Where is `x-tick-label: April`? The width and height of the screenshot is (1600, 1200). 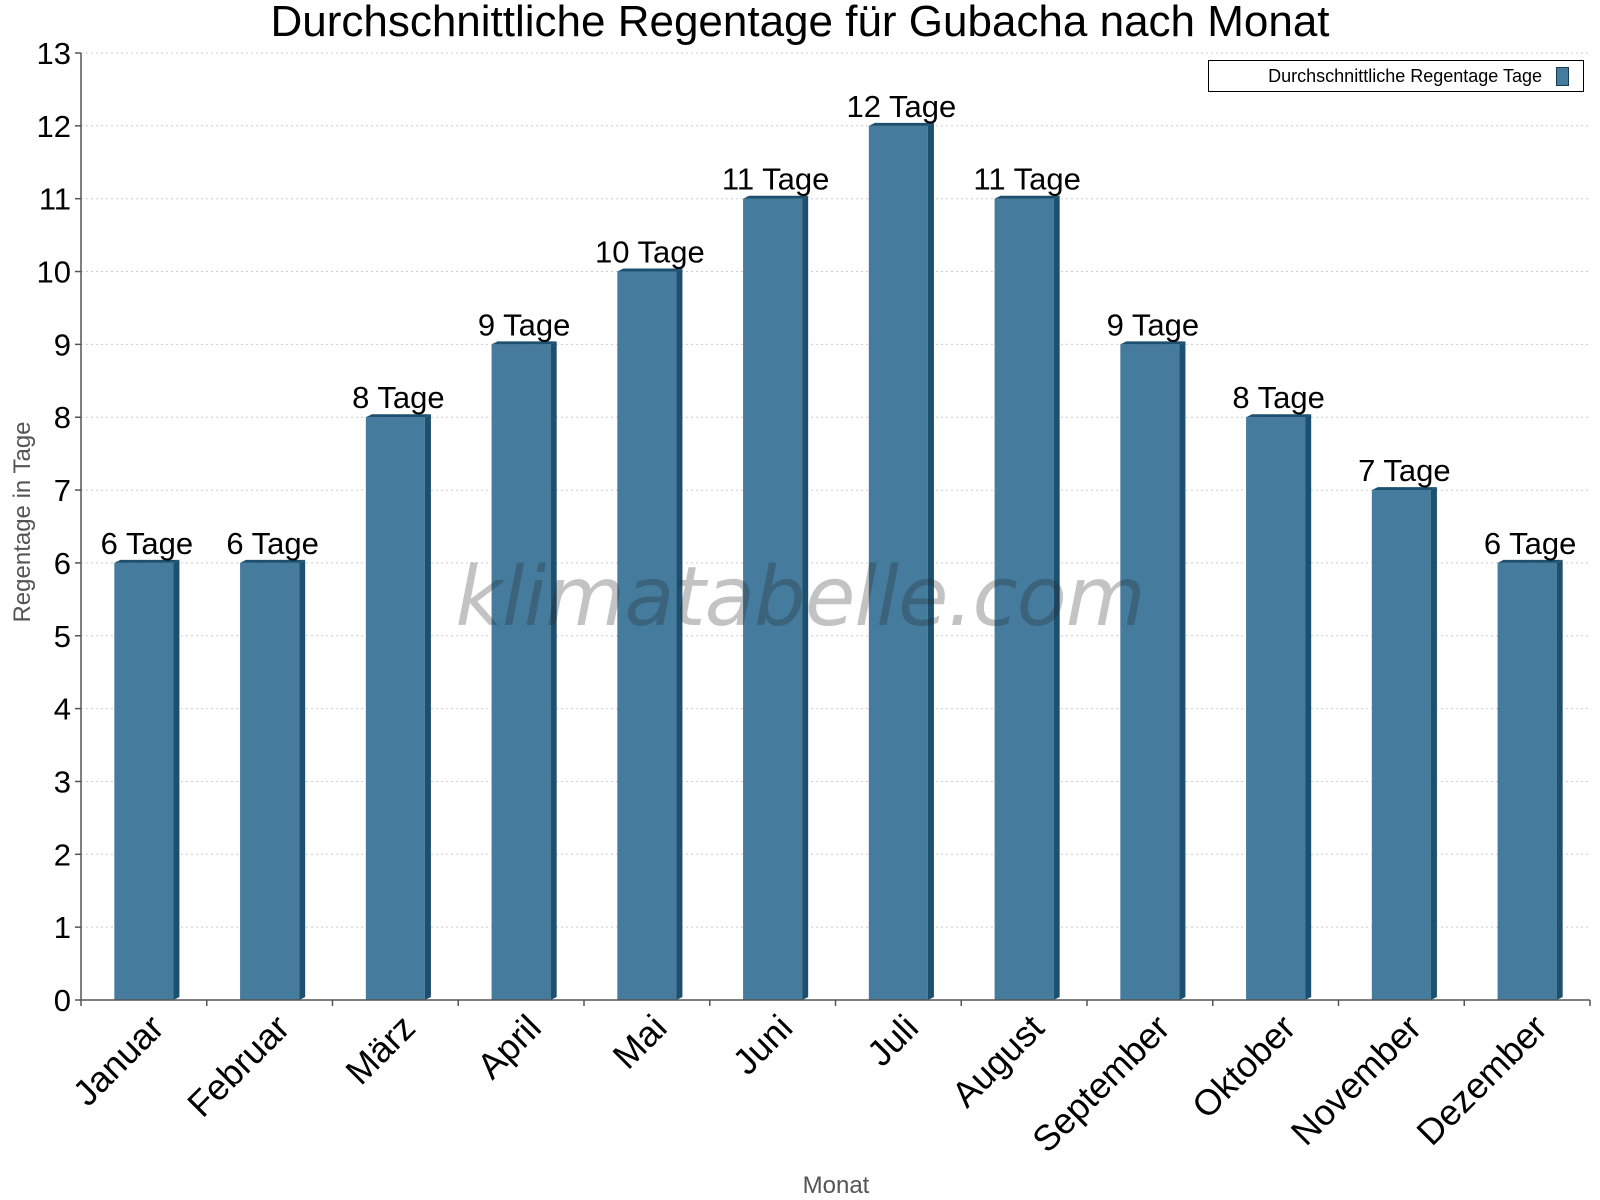
x-tick-label: April is located at coordinates (509, 1047).